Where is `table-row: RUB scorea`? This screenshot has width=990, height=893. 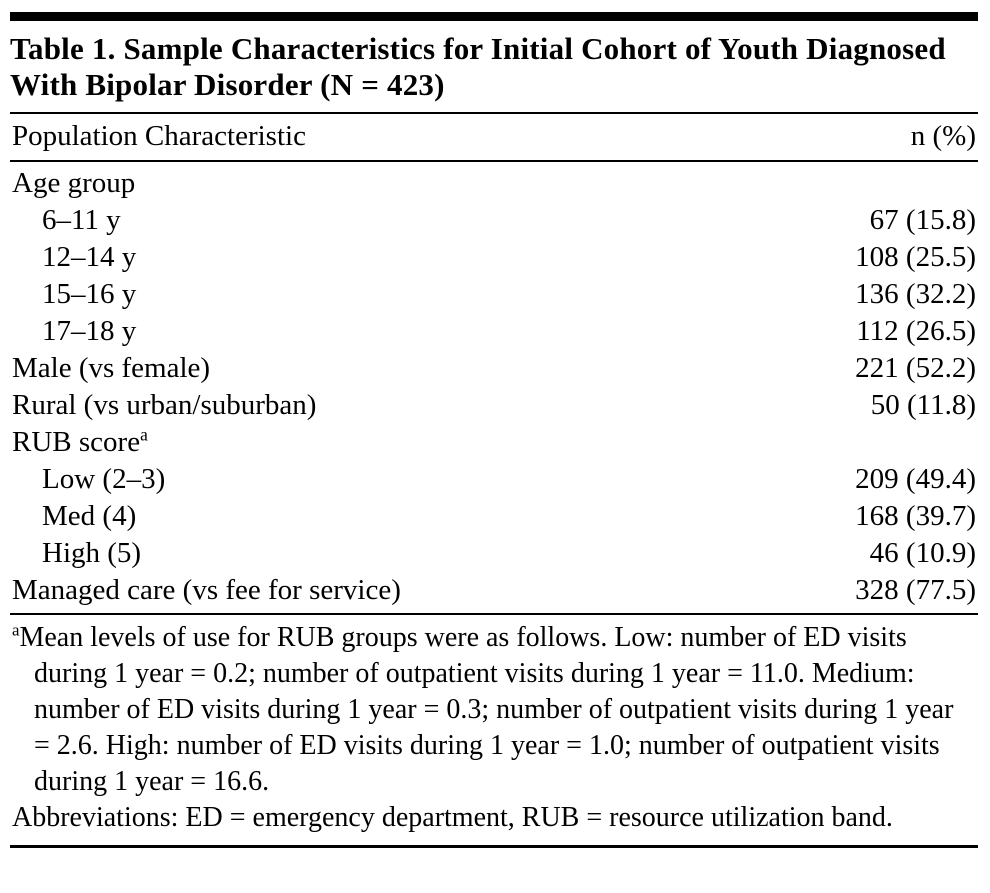
table-row: RUB scorea is located at coordinates (494, 442).